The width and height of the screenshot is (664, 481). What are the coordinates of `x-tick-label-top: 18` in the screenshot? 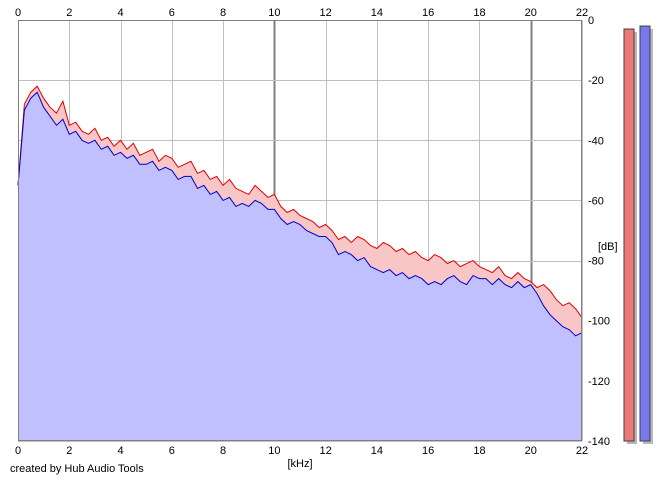 It's located at (479, 13).